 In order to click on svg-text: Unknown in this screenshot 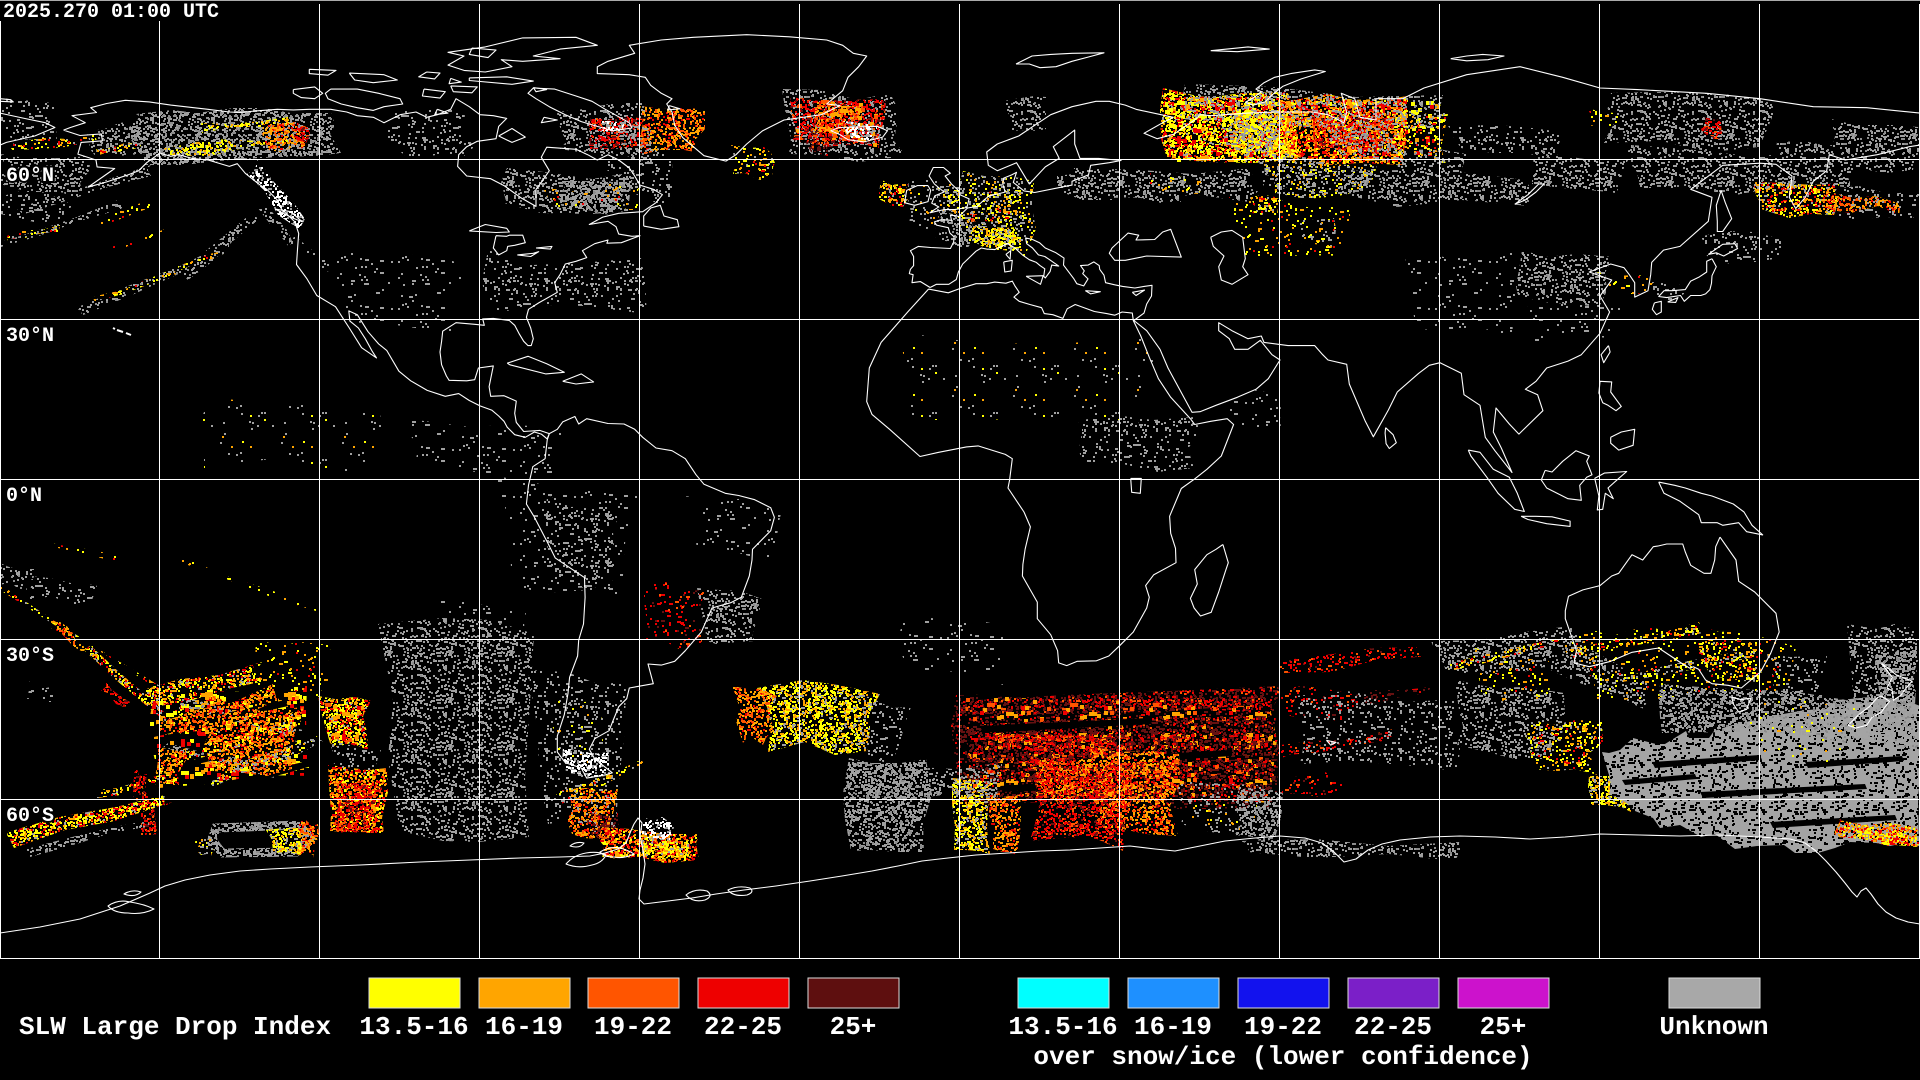, I will do `click(1713, 1027)`.